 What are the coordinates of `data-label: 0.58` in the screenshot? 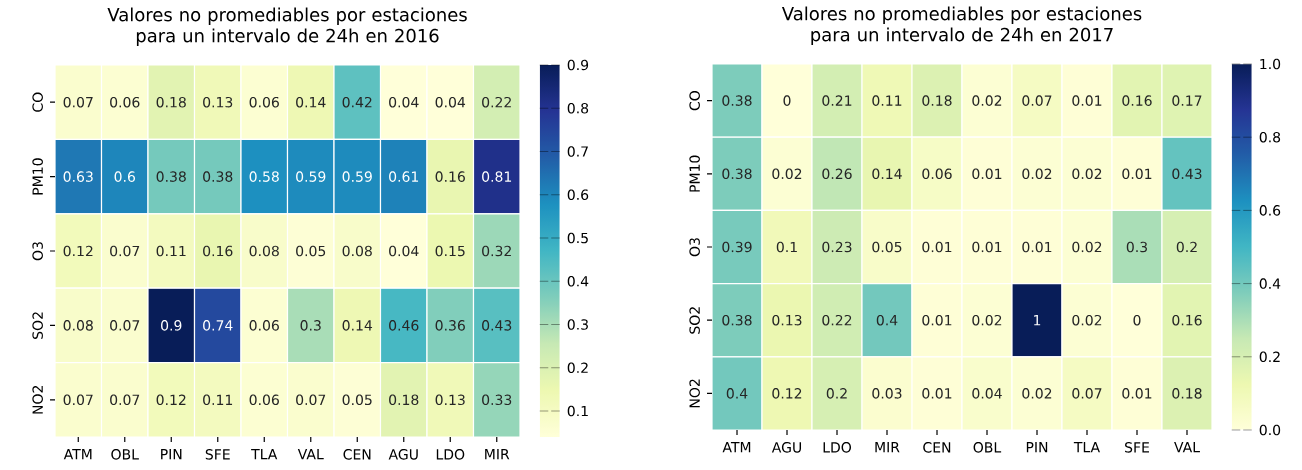 It's located at (264, 176).